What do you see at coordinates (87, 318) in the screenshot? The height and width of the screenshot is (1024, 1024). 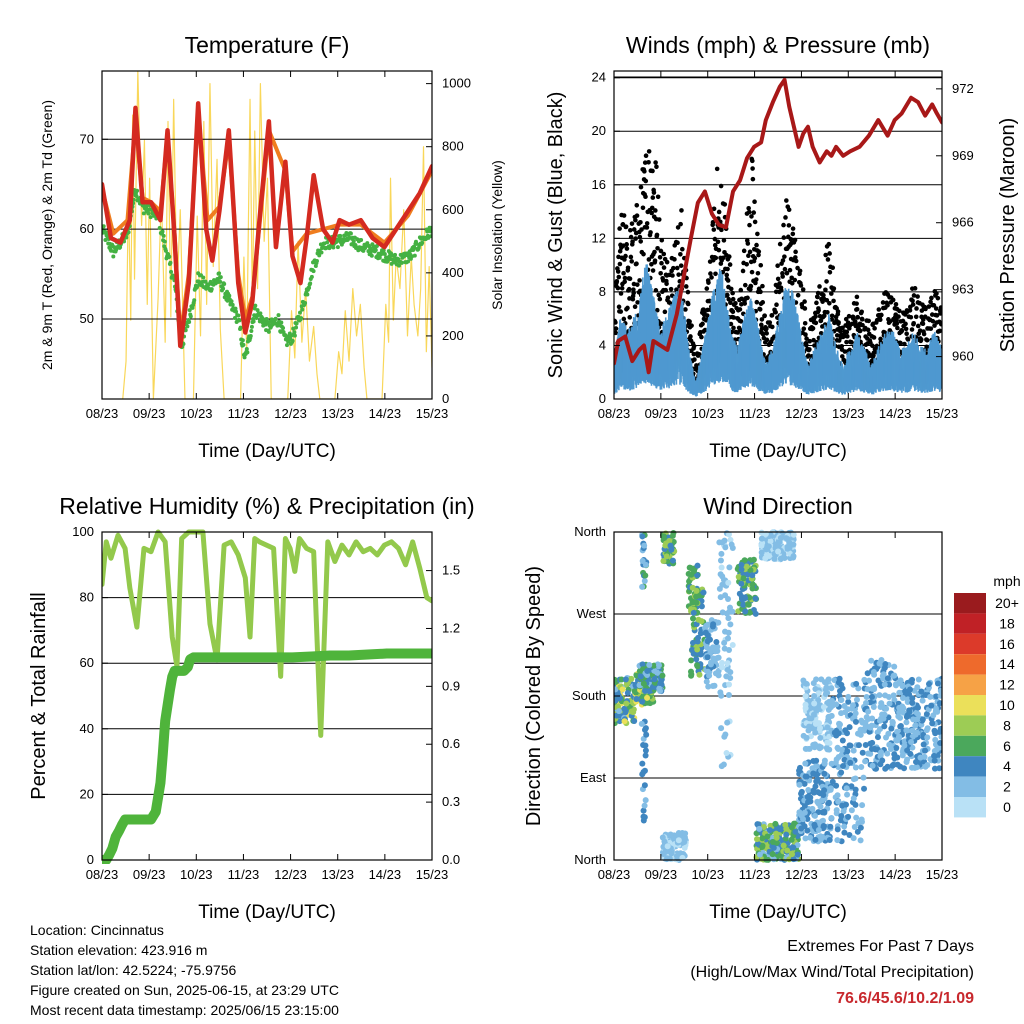 I see `y-tick-label: 50` at bounding box center [87, 318].